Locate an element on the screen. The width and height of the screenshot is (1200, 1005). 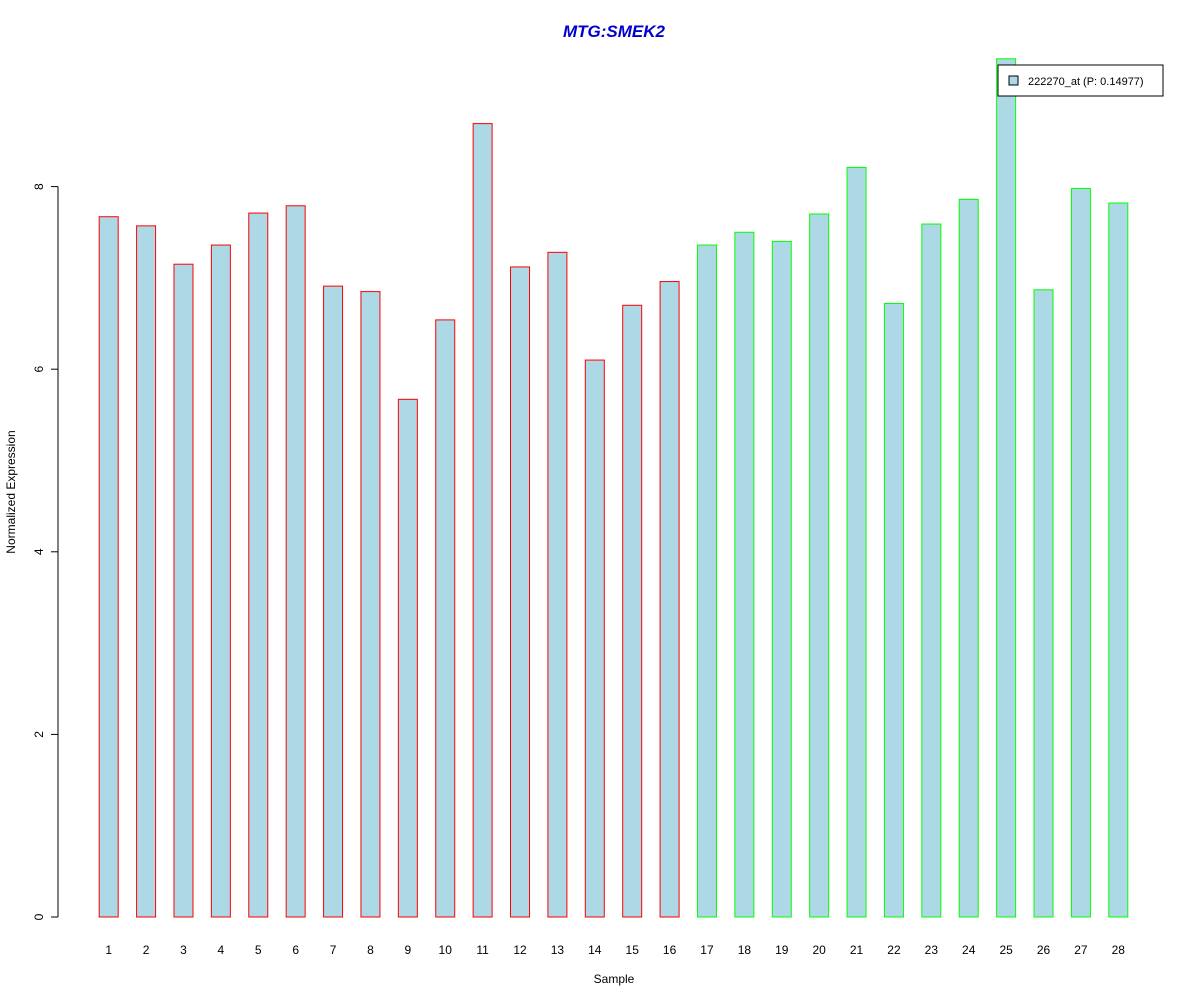
y-tick-label: 8 is located at coordinates (39, 186).